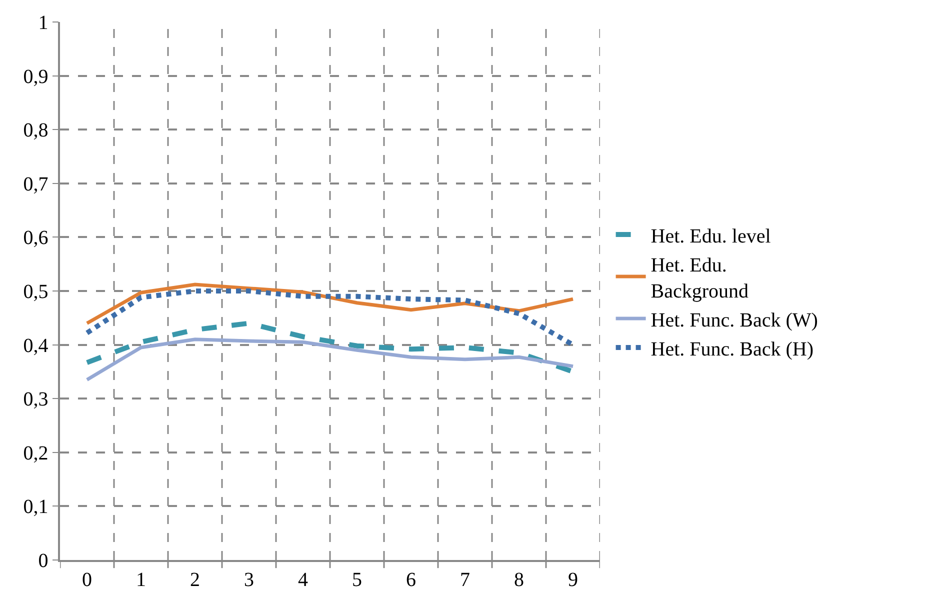 This screenshot has height=603, width=930. What do you see at coordinates (35, 77) in the screenshot?
I see `y-tick-label: 0,9` at bounding box center [35, 77].